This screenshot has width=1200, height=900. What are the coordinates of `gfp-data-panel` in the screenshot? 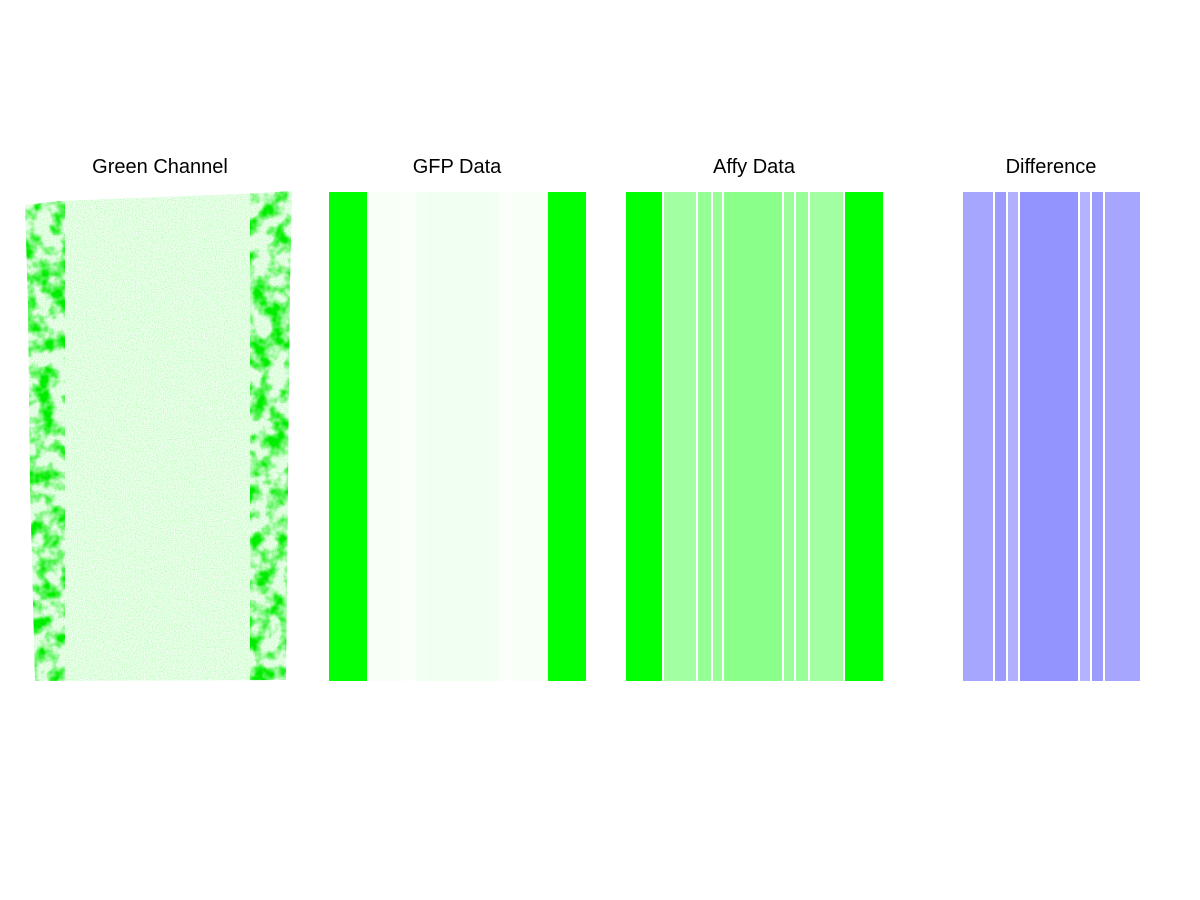 It's located at (457, 436).